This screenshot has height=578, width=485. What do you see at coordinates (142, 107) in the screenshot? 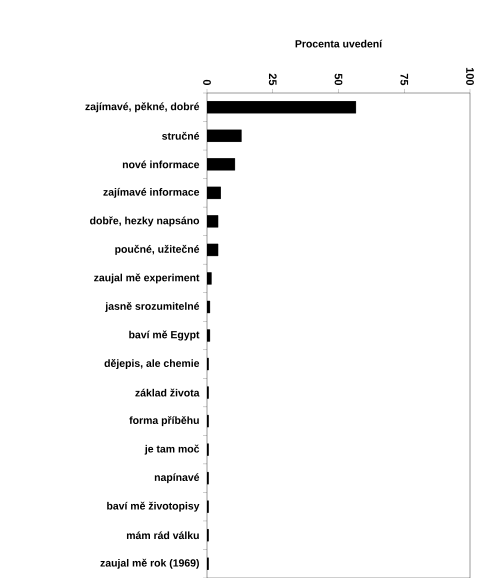
I see `y-tick-label: zajímavé, pěkné, dobré` at bounding box center [142, 107].